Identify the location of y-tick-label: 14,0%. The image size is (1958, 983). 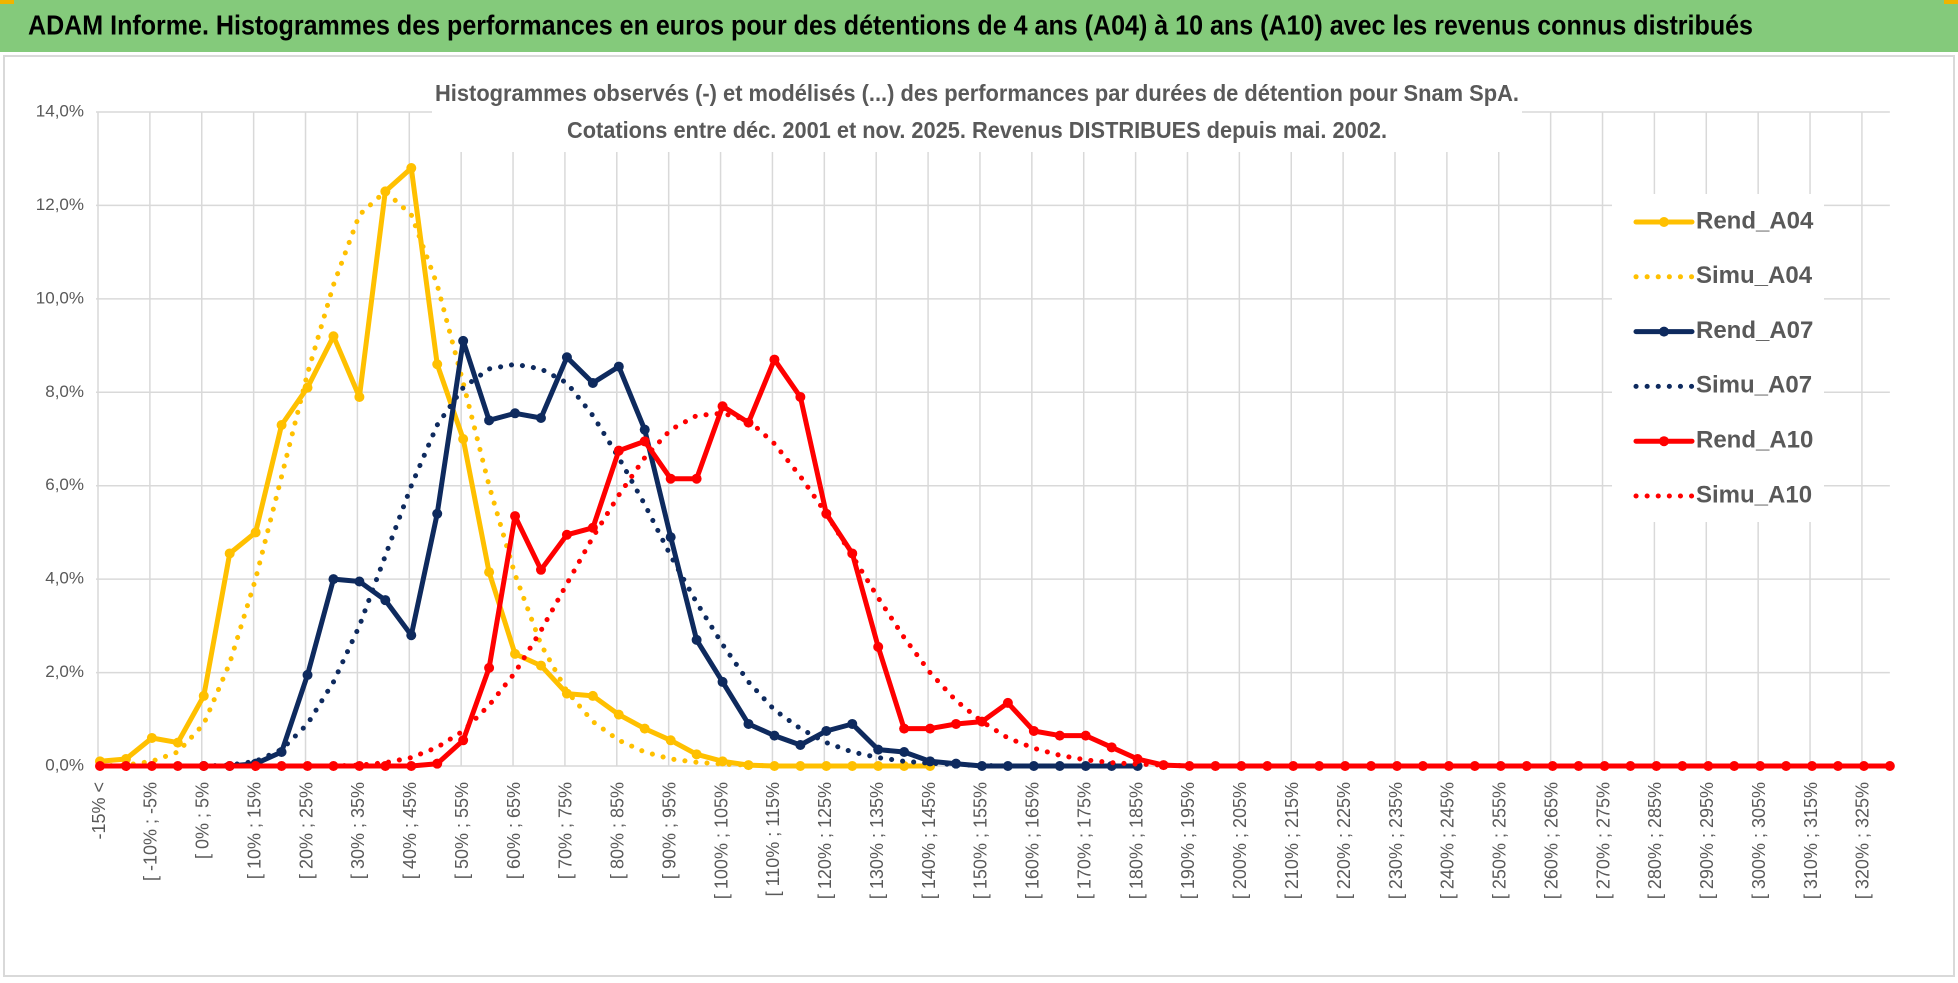
(60, 110).